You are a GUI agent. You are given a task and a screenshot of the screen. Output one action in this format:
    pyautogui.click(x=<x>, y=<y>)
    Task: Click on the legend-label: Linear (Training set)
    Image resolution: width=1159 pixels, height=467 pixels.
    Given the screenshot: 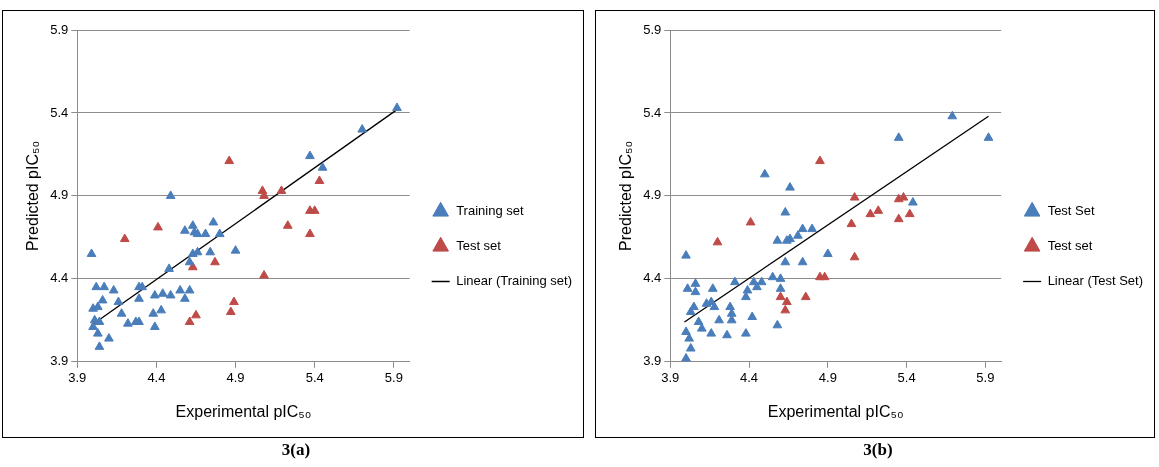 What is the action you would take?
    pyautogui.click(x=514, y=281)
    